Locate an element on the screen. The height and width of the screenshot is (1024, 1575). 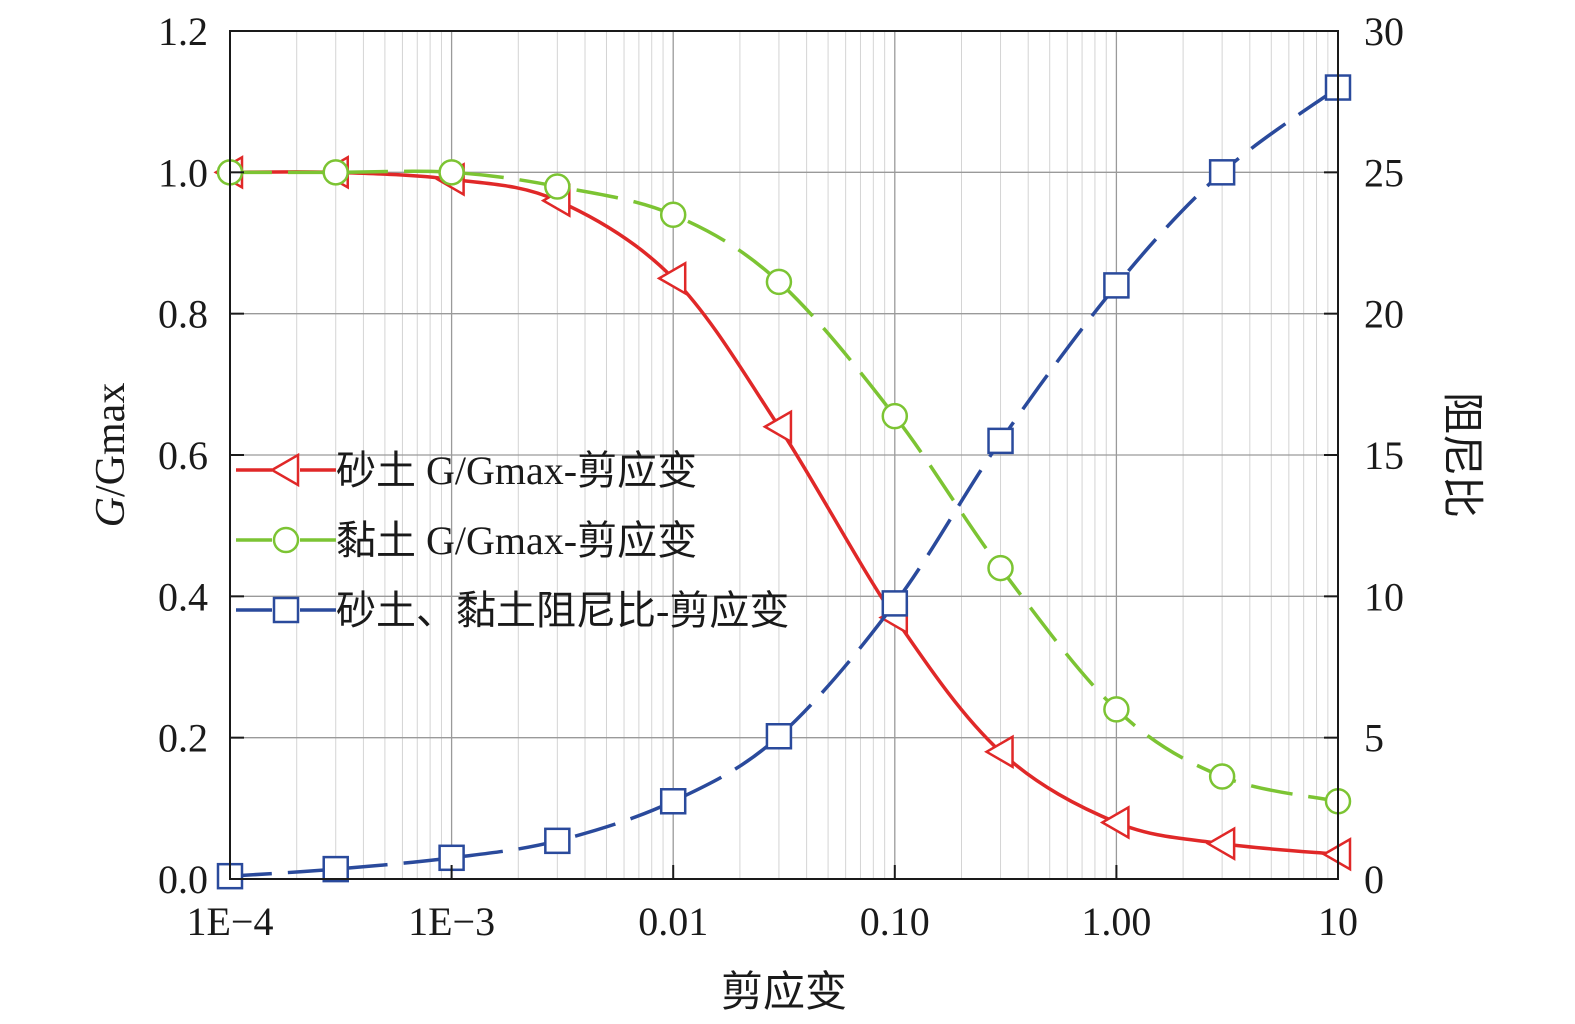
legend-label: 砂土 G/Gmax-剪应变 is located at coordinates (516, 470).